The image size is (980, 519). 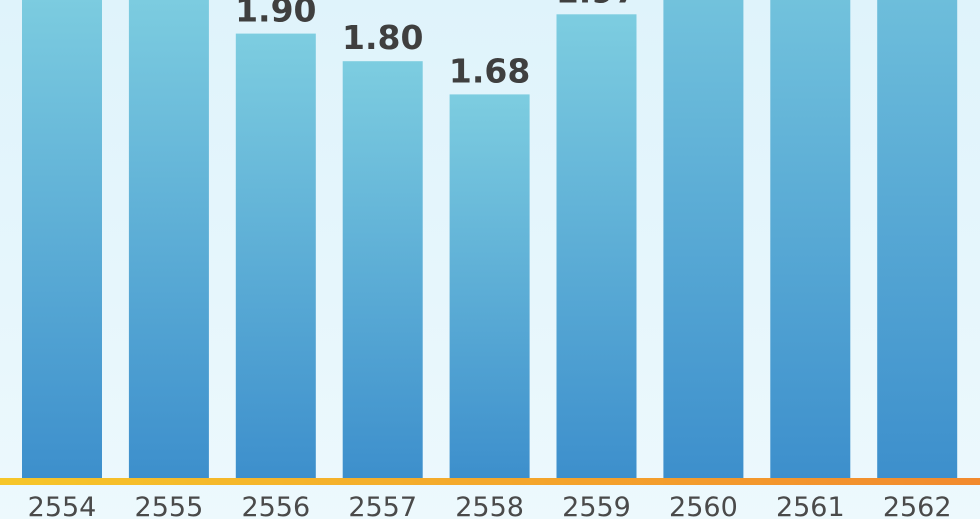 I want to click on x-tick-labels-group: 2554 2555 2556 2557 2558 2559 2560 2561 2562, so click(x=490, y=505).